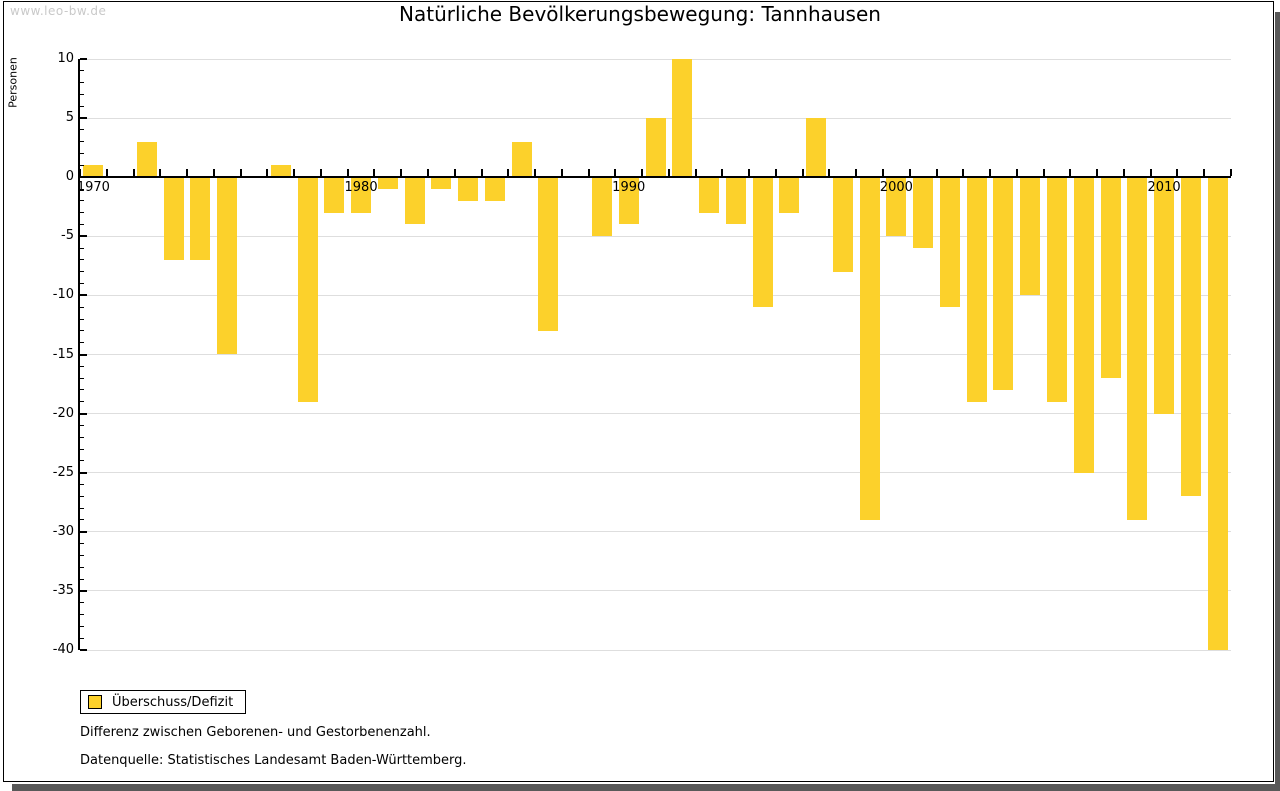 The width and height of the screenshot is (1280, 791). What do you see at coordinates (441, 183) in the screenshot?
I see `bar-1983` at bounding box center [441, 183].